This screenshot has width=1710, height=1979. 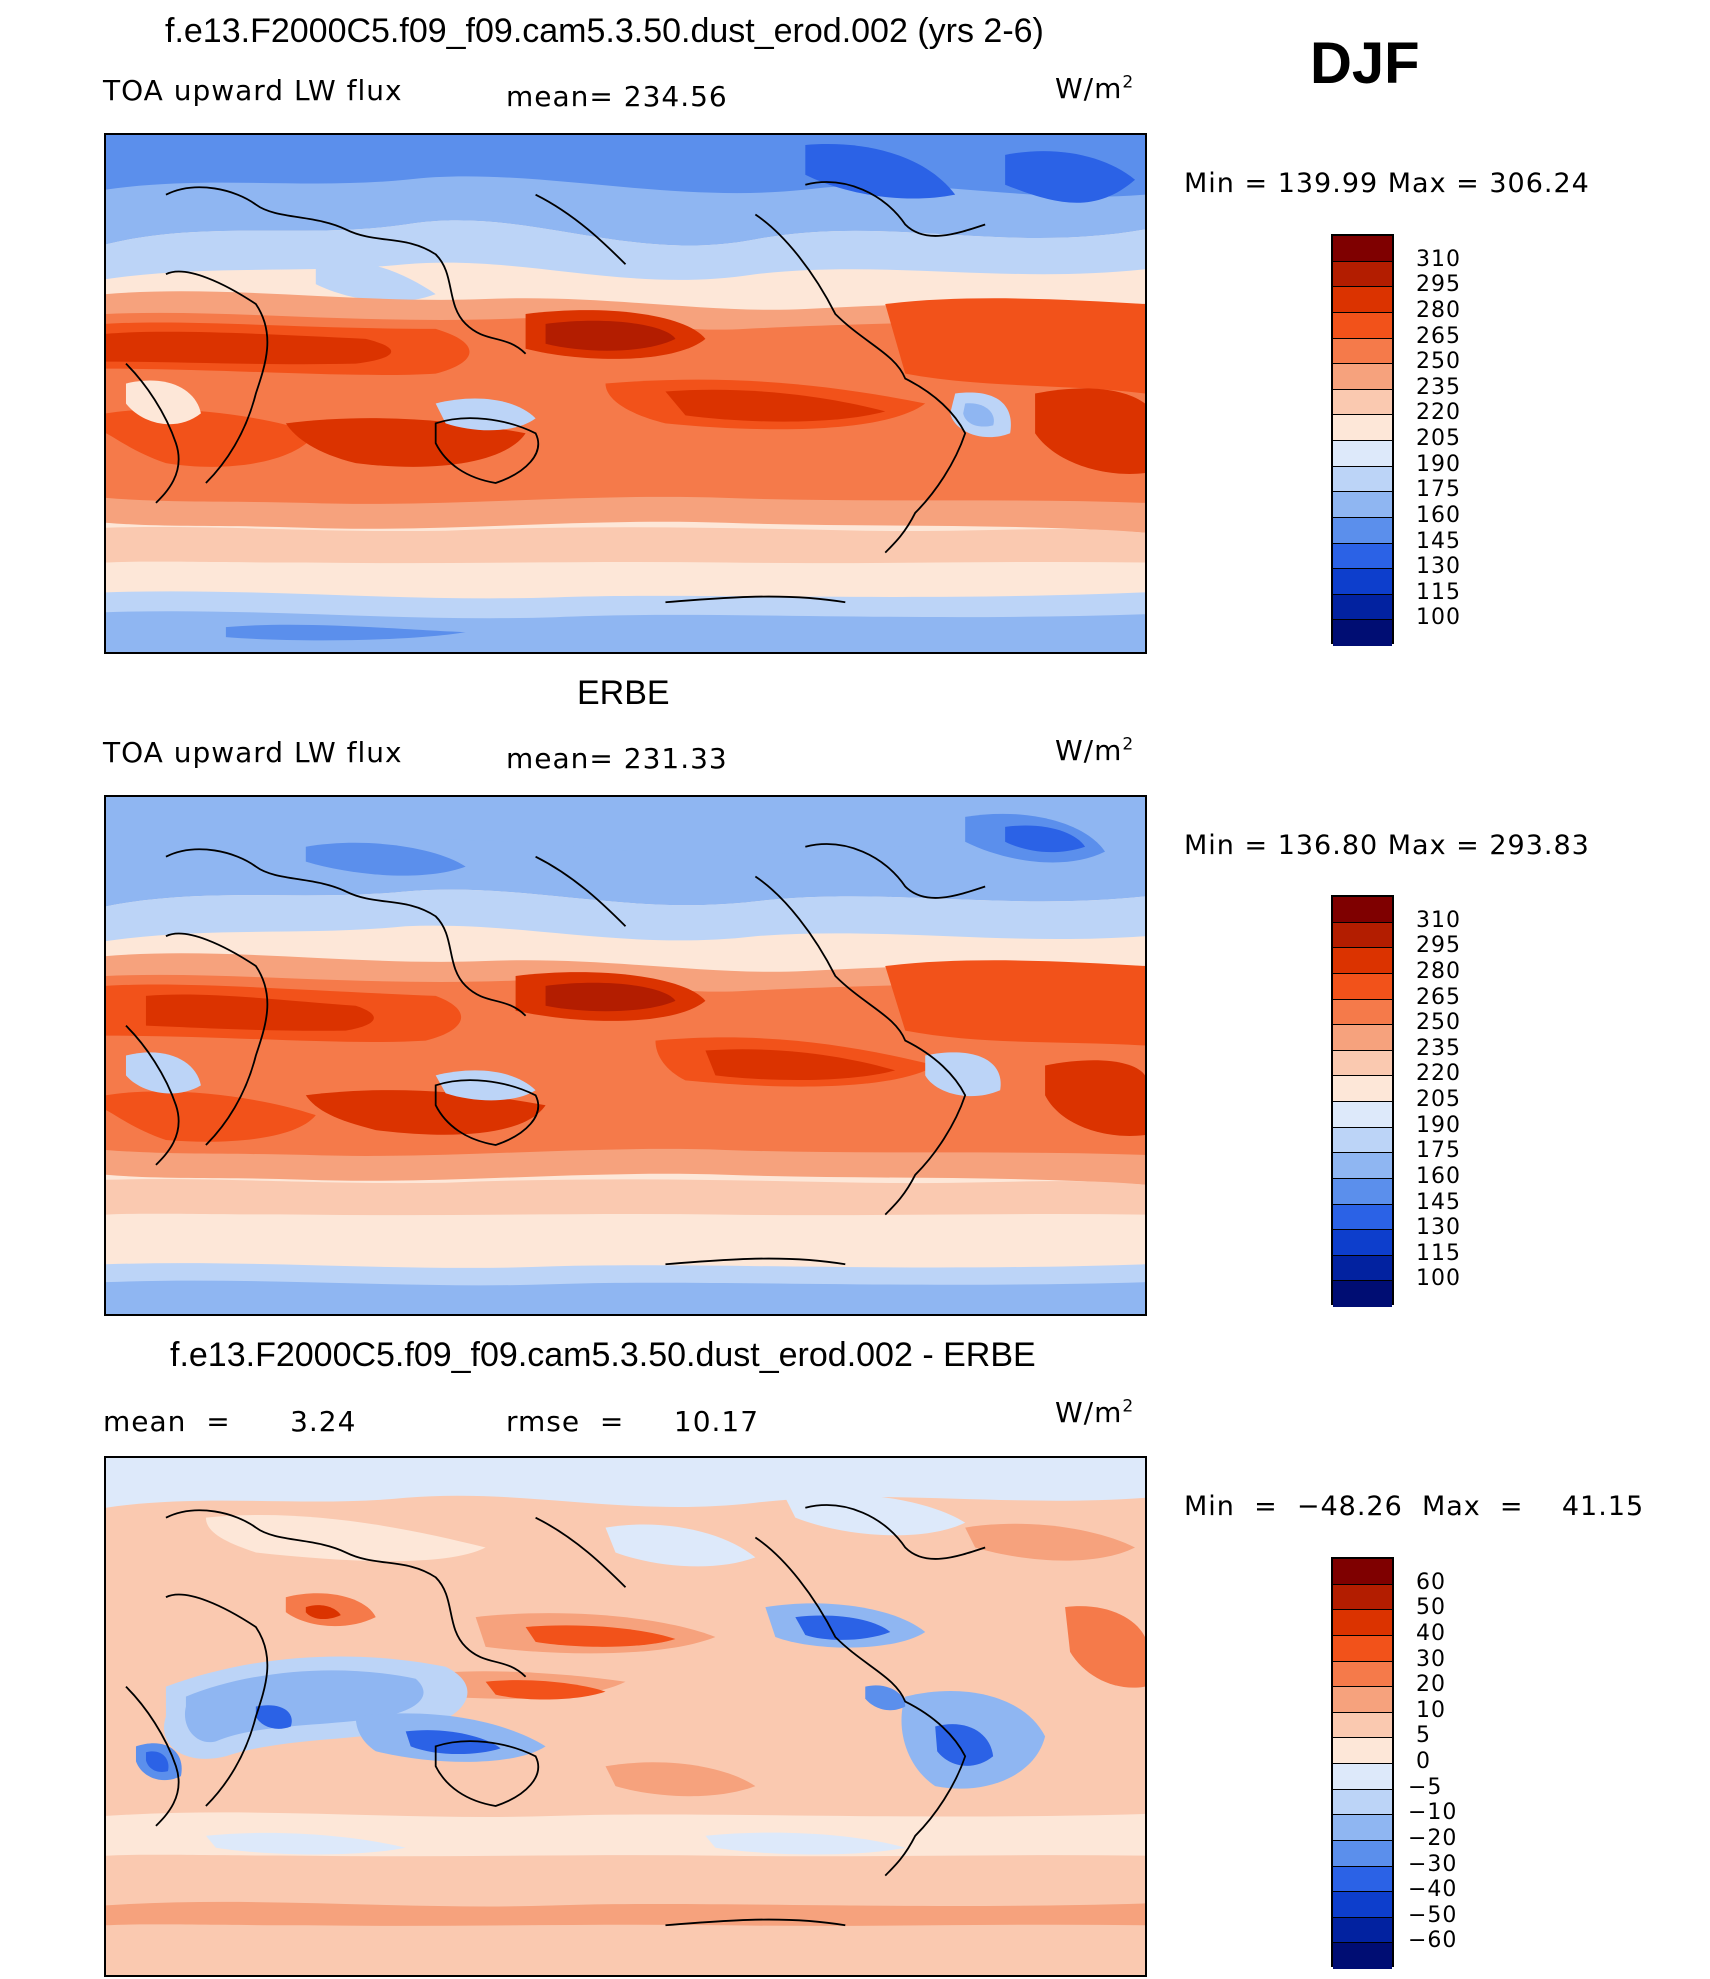 I want to click on colorbar-tick-label: 130, so click(x=1438, y=1228).